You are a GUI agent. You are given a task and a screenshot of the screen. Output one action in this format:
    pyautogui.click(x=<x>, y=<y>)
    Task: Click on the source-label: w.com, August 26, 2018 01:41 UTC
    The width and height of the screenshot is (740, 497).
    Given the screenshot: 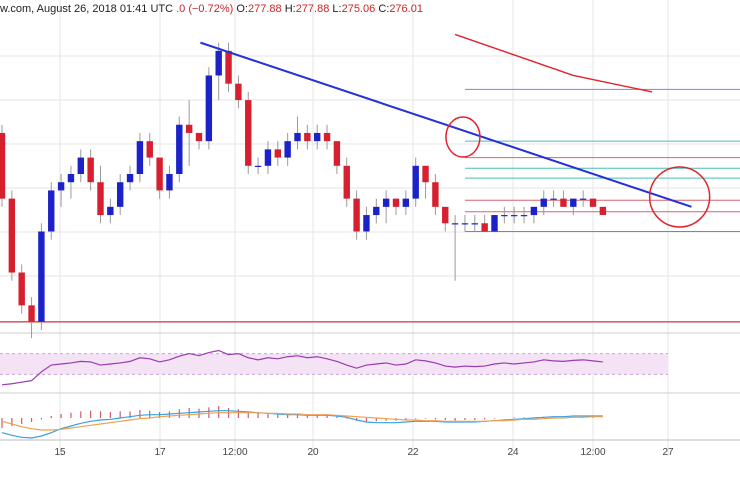 What is the action you would take?
    pyautogui.click(x=87, y=9)
    